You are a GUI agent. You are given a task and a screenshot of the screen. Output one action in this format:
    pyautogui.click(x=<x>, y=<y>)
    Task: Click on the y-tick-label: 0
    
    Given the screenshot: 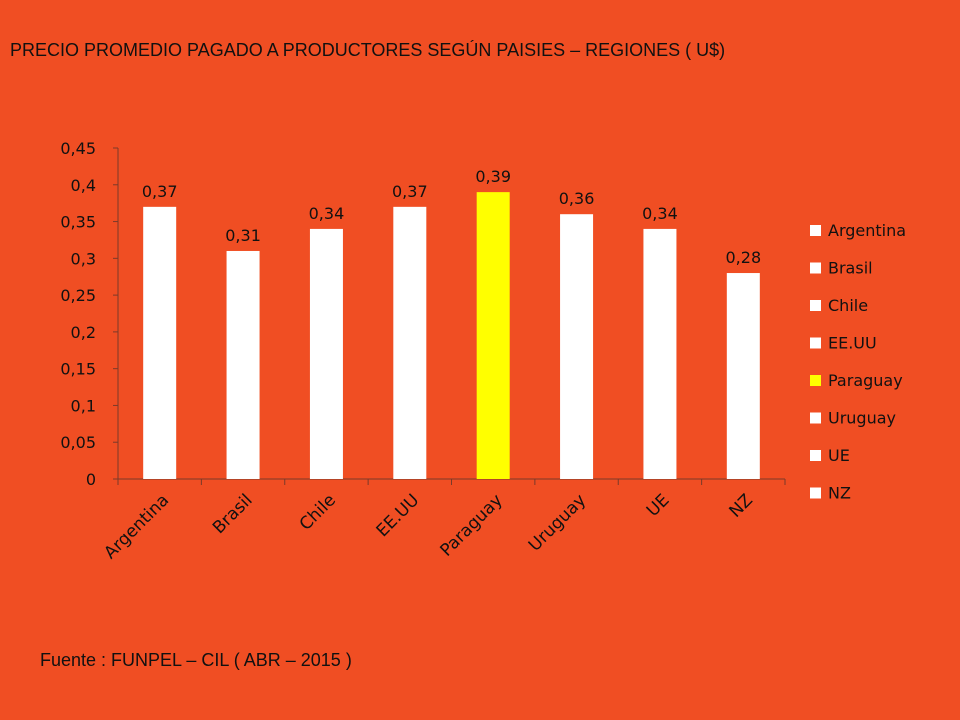 What is the action you would take?
    pyautogui.click(x=91, y=479)
    